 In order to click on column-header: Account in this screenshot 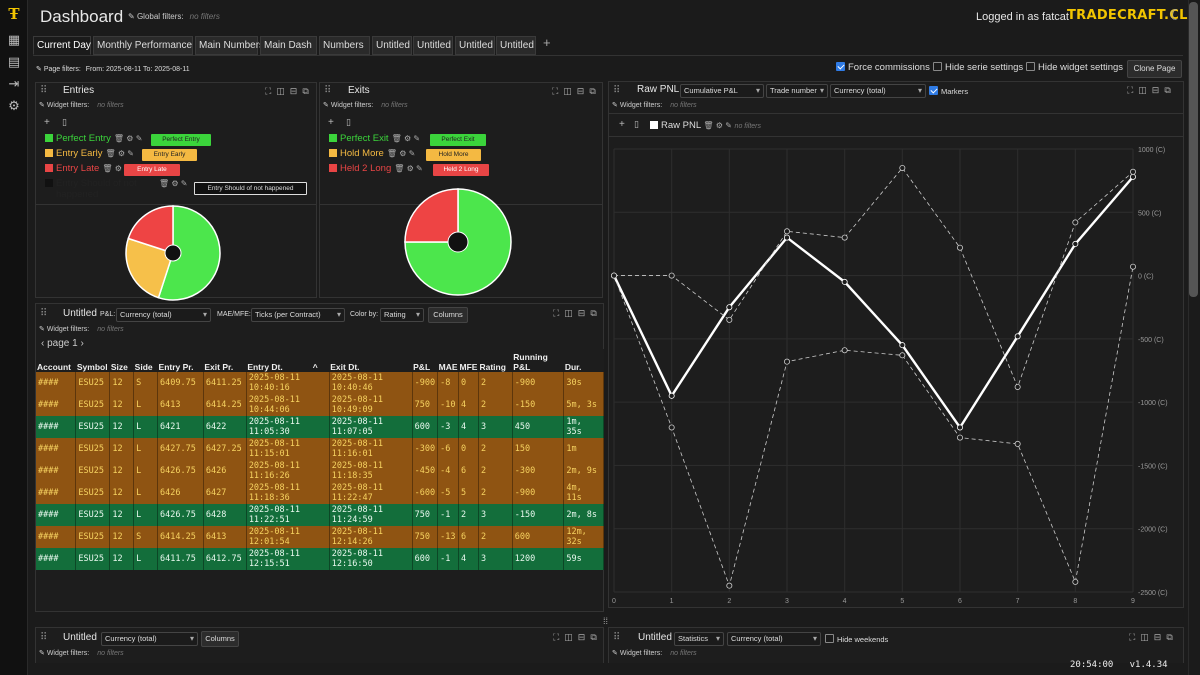, I will do `click(56, 360)`.